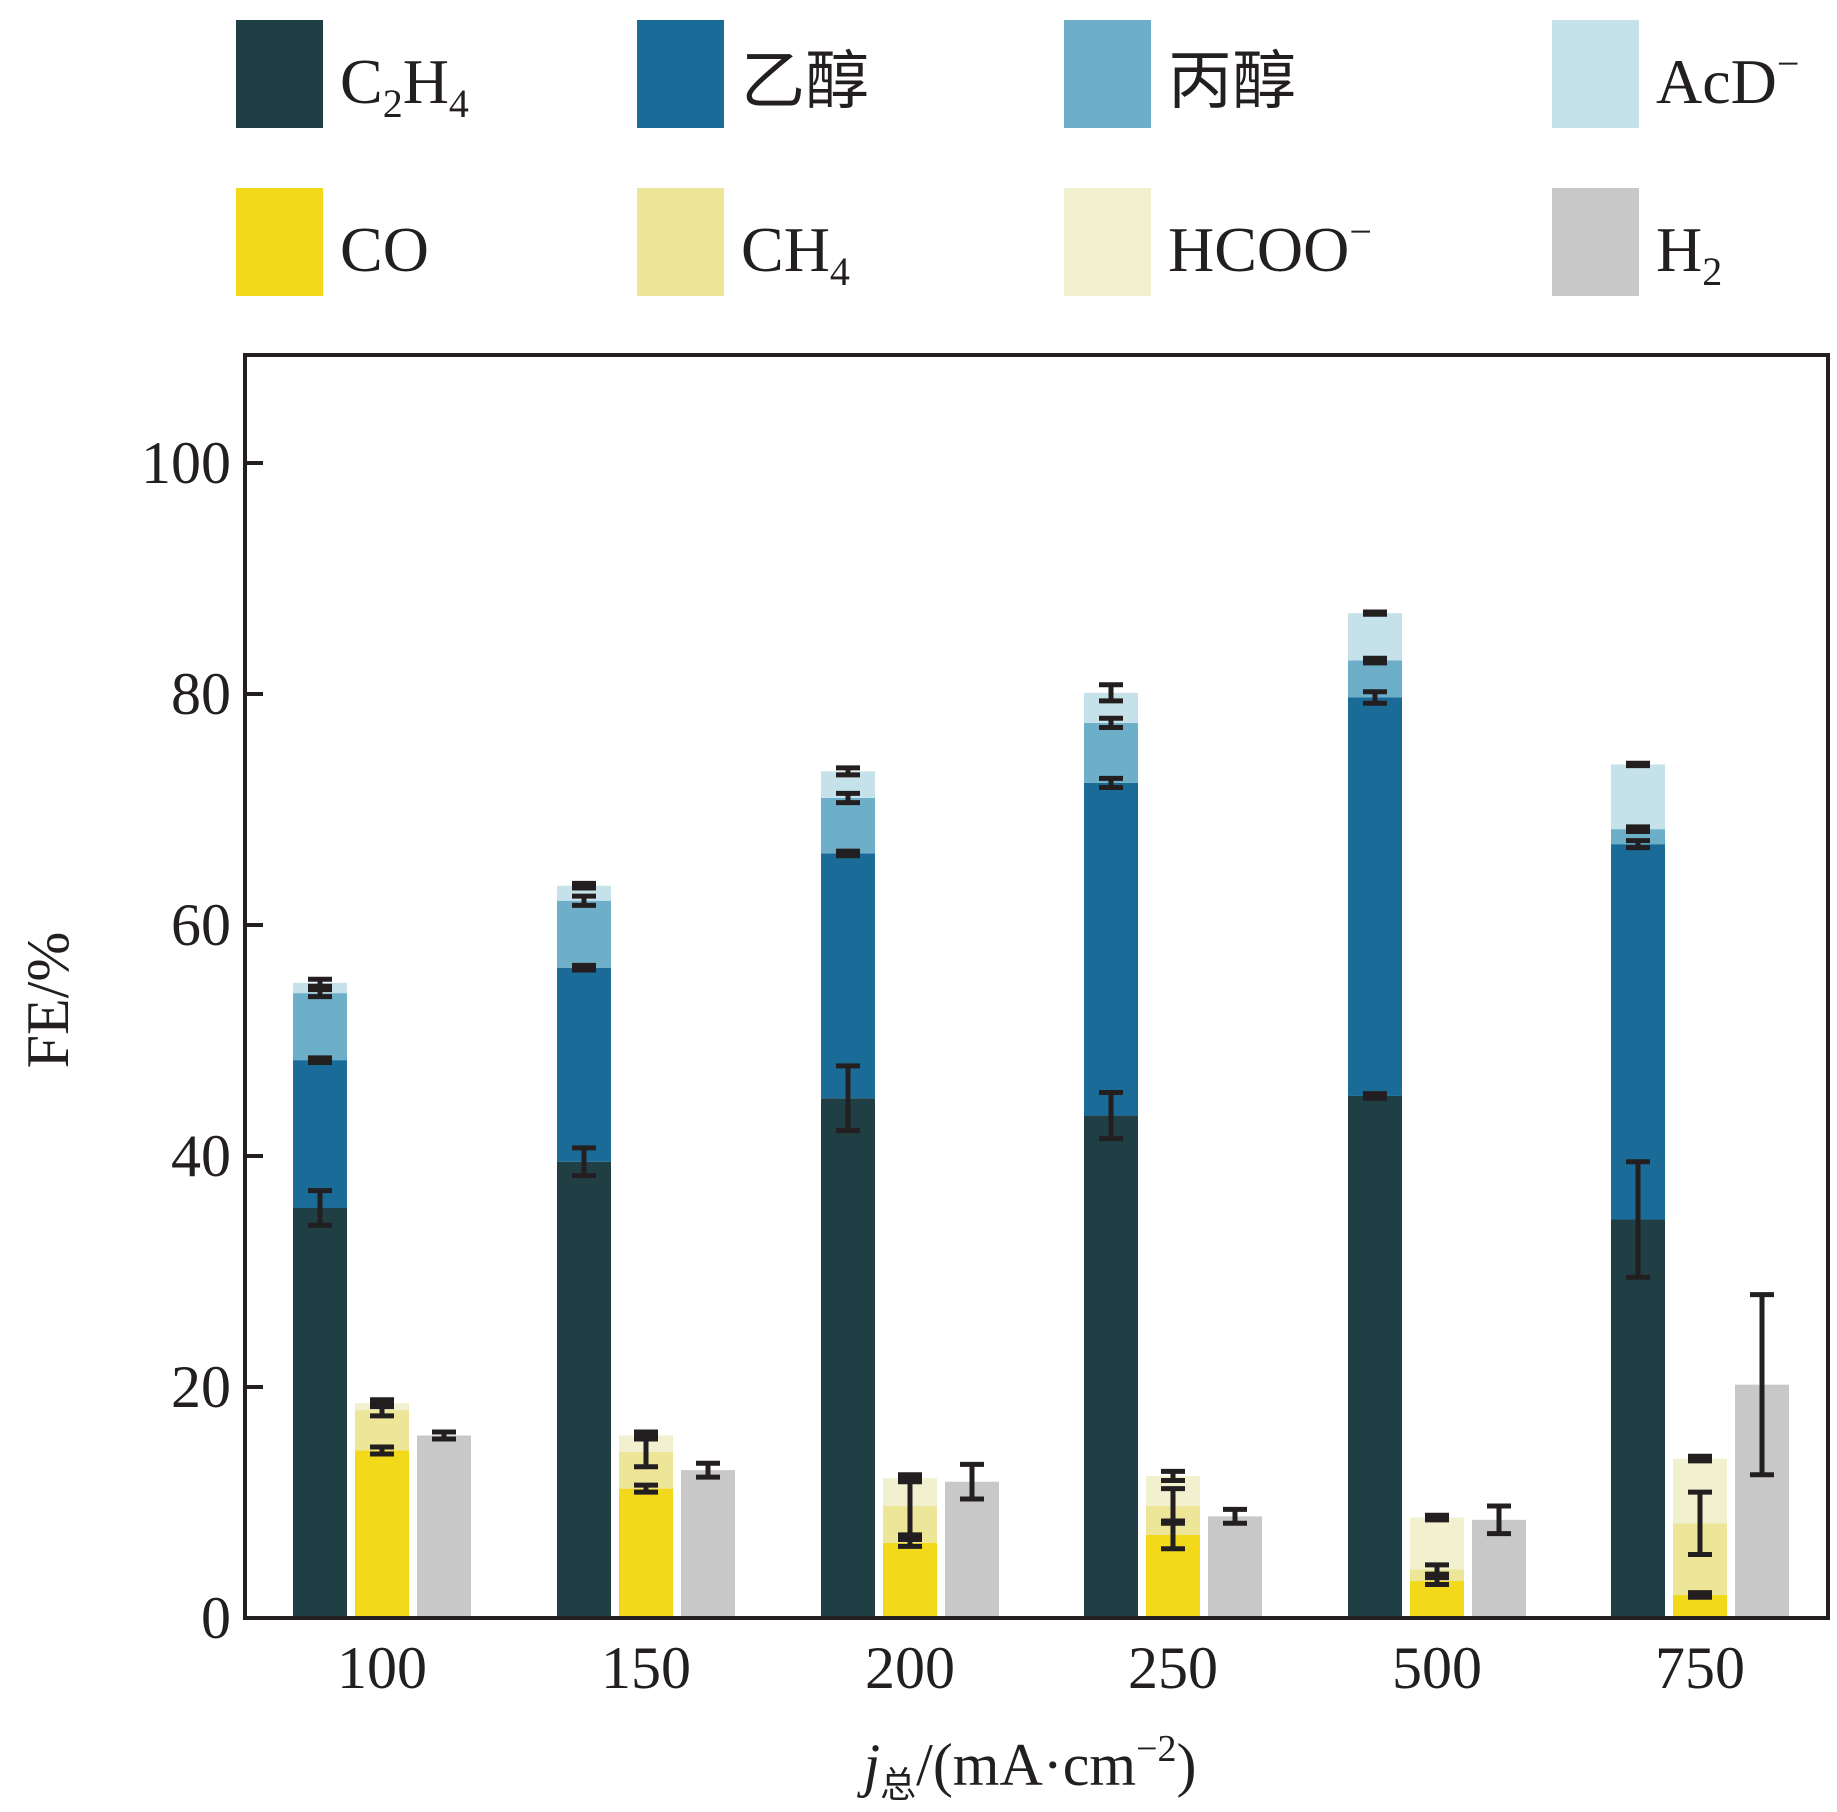 This screenshot has width=1837, height=1812. I want to click on legend-label-h2: H2, so click(1689, 254).